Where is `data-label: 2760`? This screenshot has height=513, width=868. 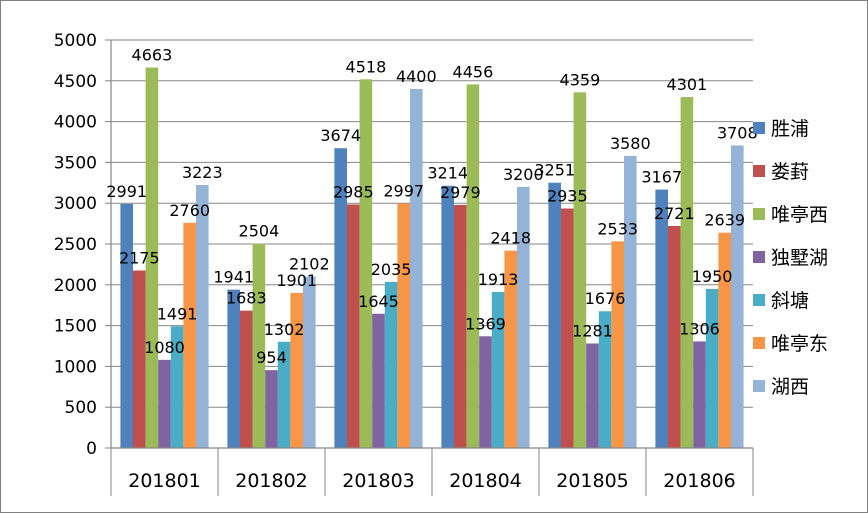
data-label: 2760 is located at coordinates (189, 210).